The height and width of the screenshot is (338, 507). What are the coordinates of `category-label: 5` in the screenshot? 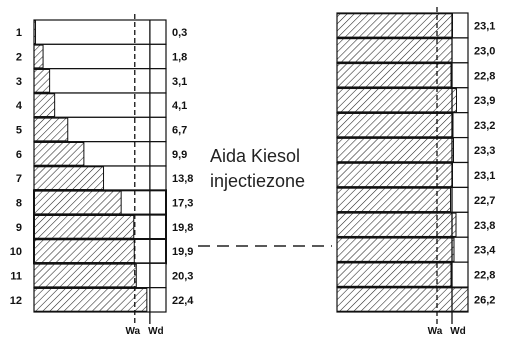 It's located at (19, 131).